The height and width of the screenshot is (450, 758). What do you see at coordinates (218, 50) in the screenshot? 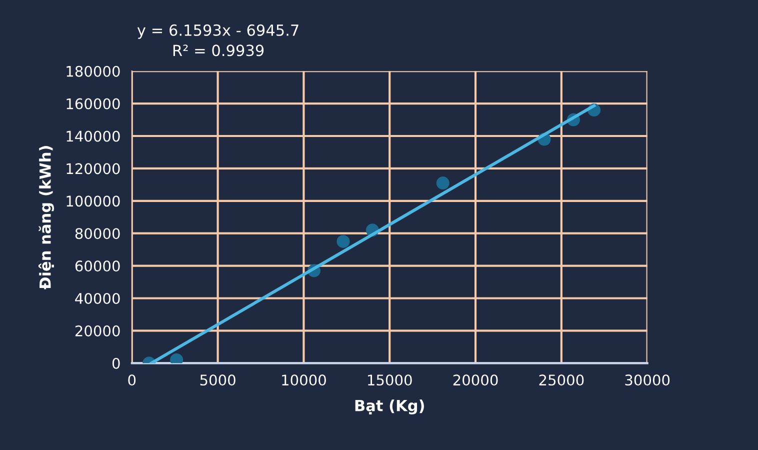
I see `text: R² = 0.9939` at bounding box center [218, 50].